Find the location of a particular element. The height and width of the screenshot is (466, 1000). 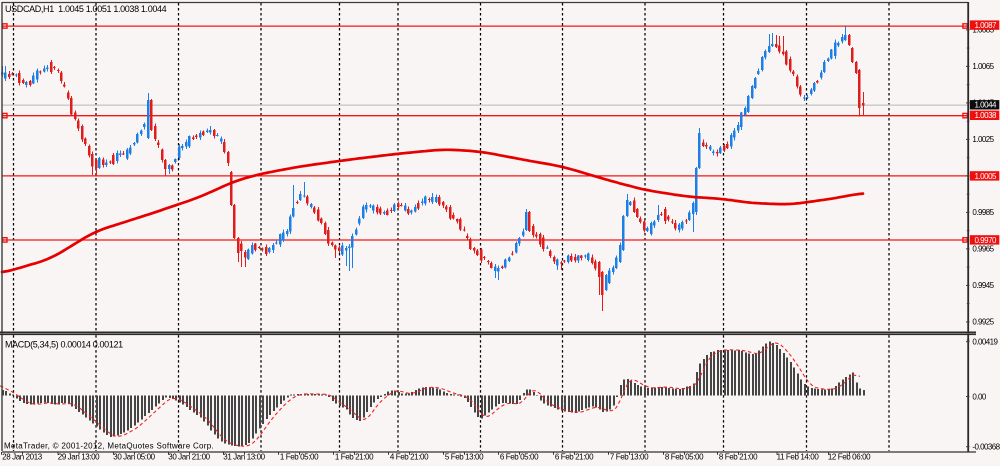

svg-text: -0.00368 is located at coordinates (986, 447).